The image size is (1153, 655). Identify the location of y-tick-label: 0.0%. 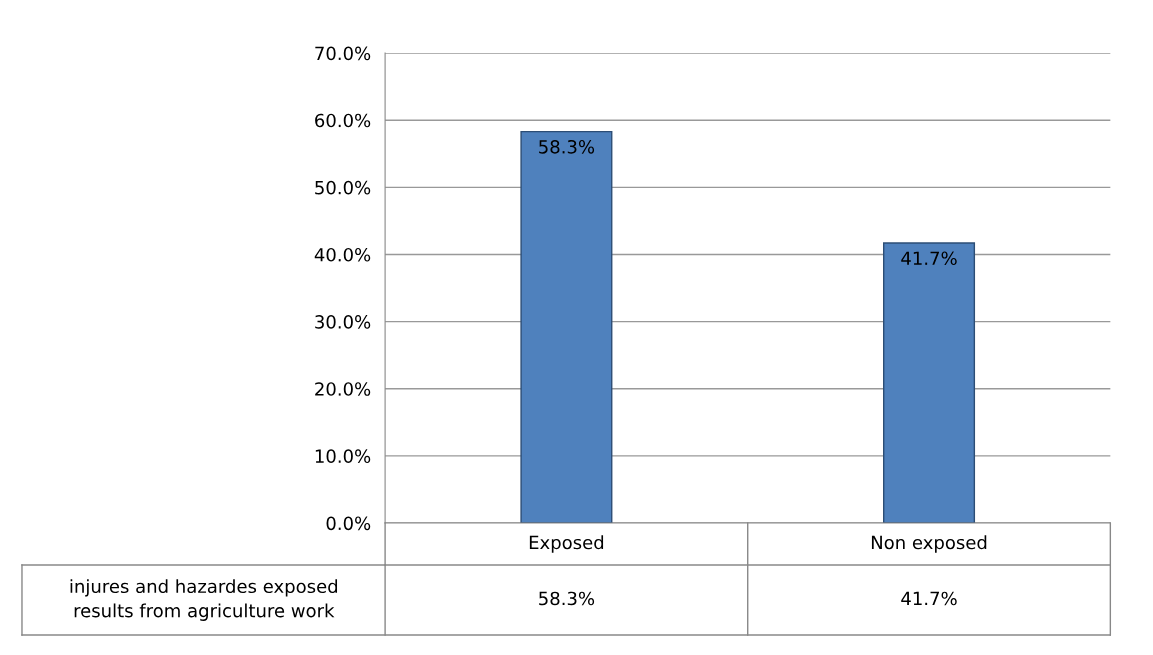
(348, 523).